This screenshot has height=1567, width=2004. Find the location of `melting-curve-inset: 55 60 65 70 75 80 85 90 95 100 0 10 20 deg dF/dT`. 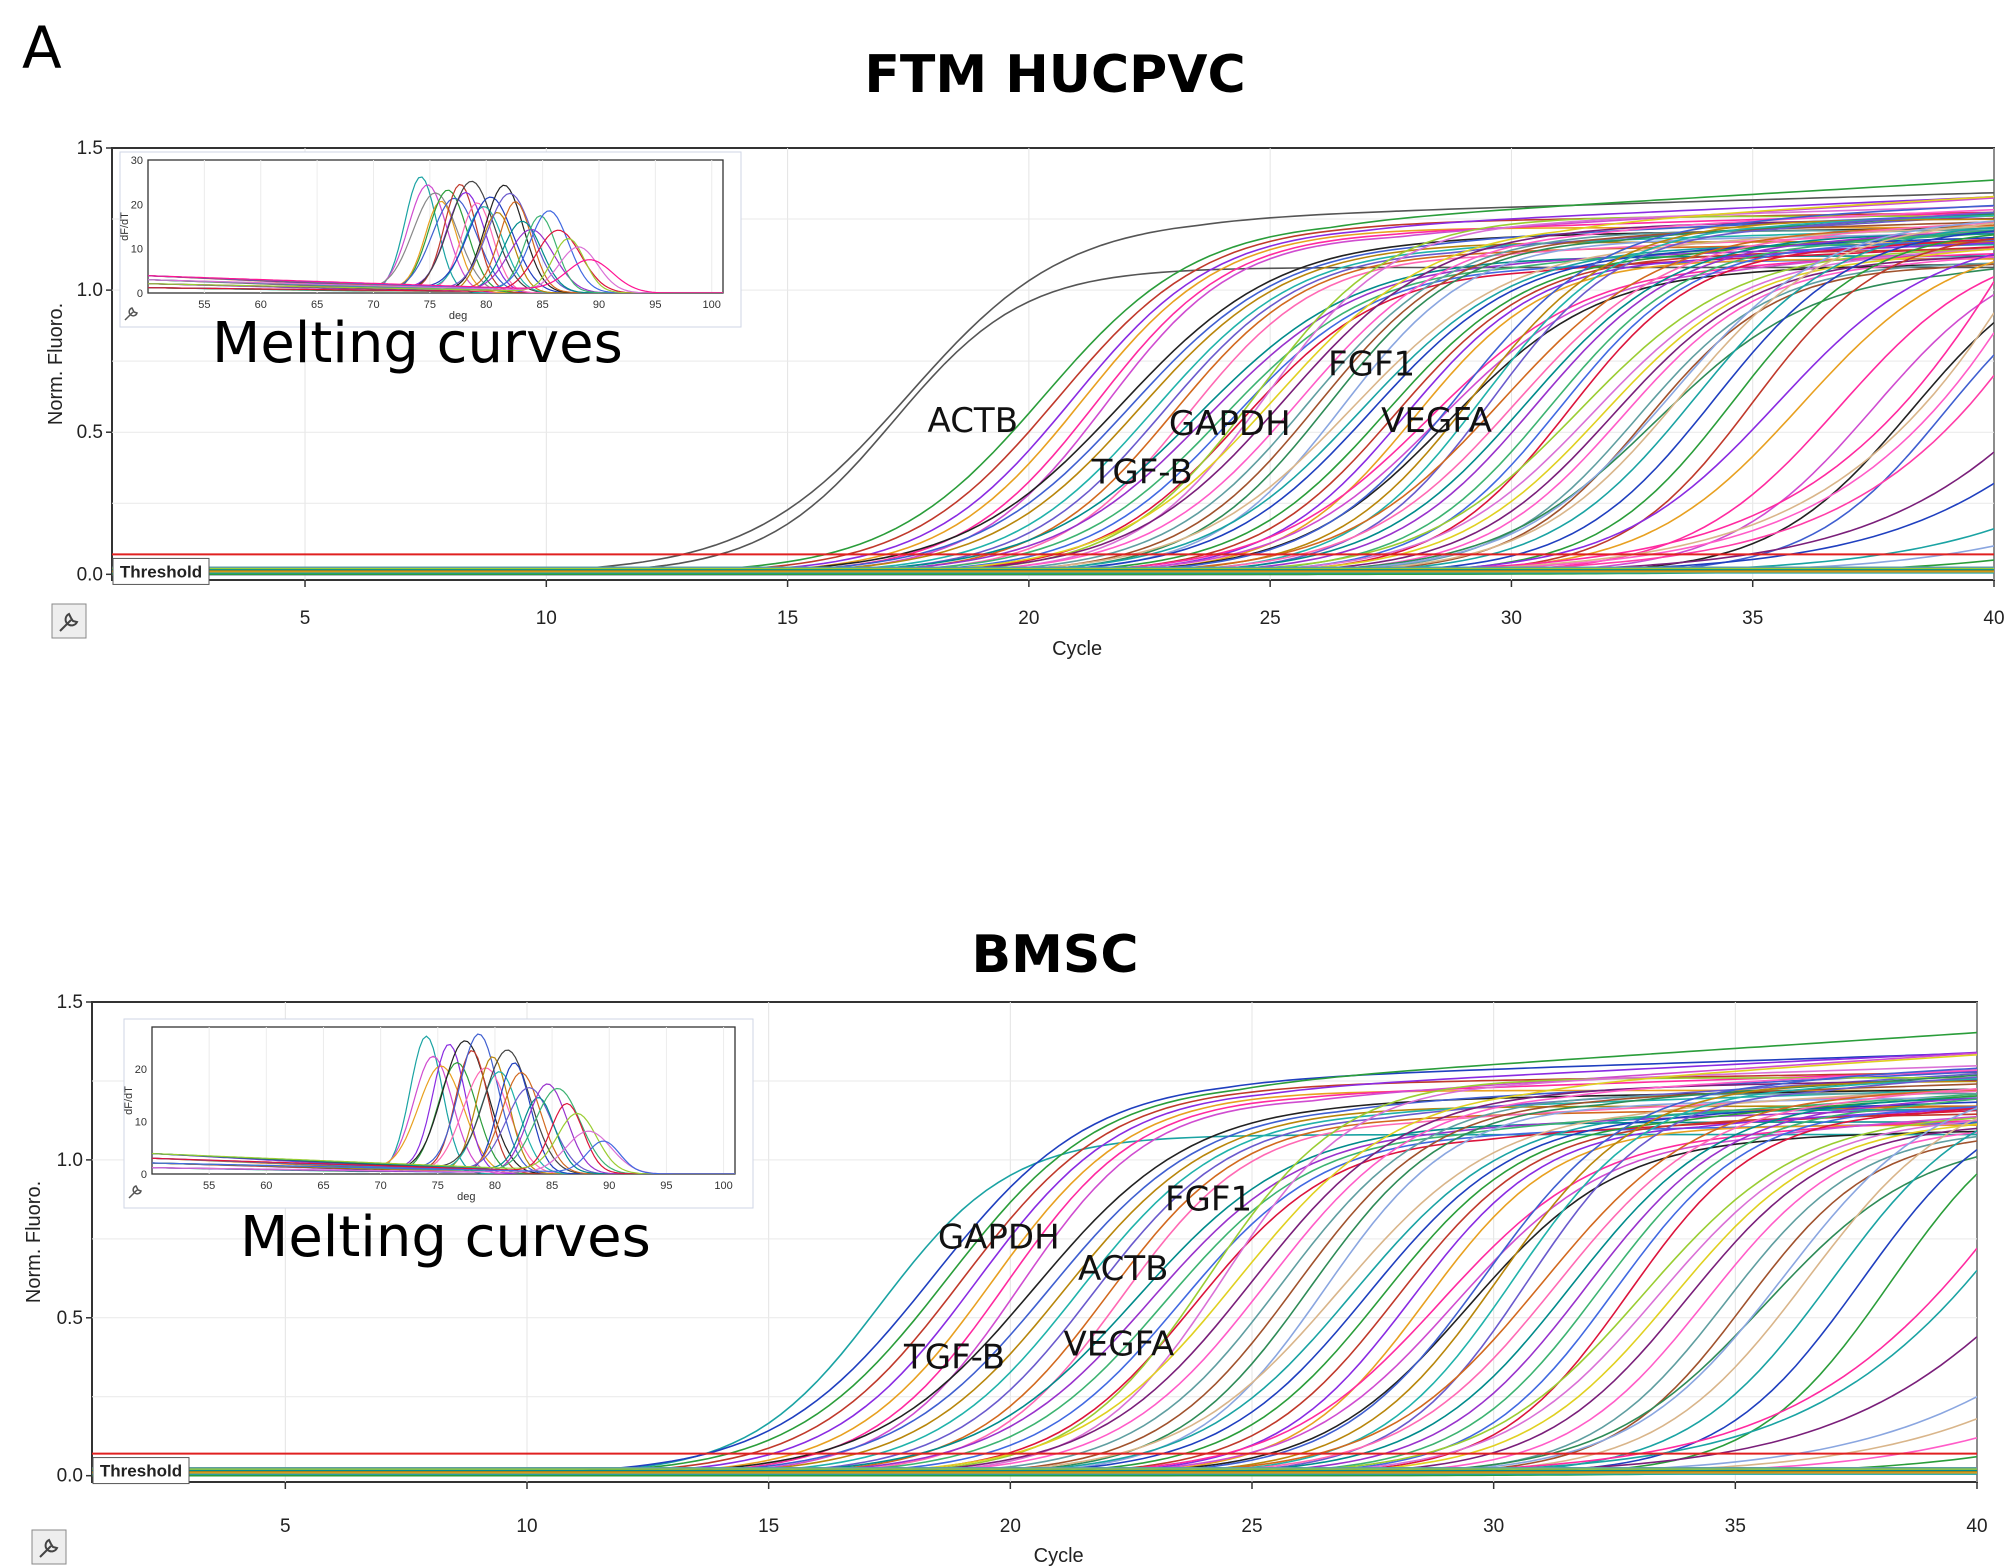

melting-curve-inset: 55 60 65 70 75 80 85 90 95 100 0 10 20 deg dF/dT is located at coordinates (438, 1113).